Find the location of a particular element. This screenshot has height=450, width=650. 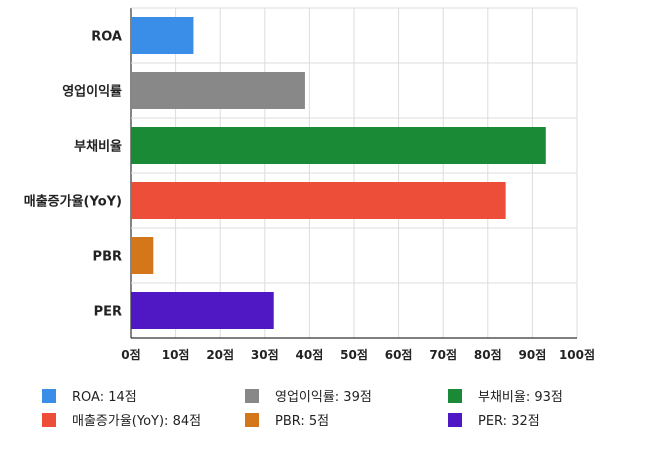

x-tick-label: 40점 is located at coordinates (310, 354).